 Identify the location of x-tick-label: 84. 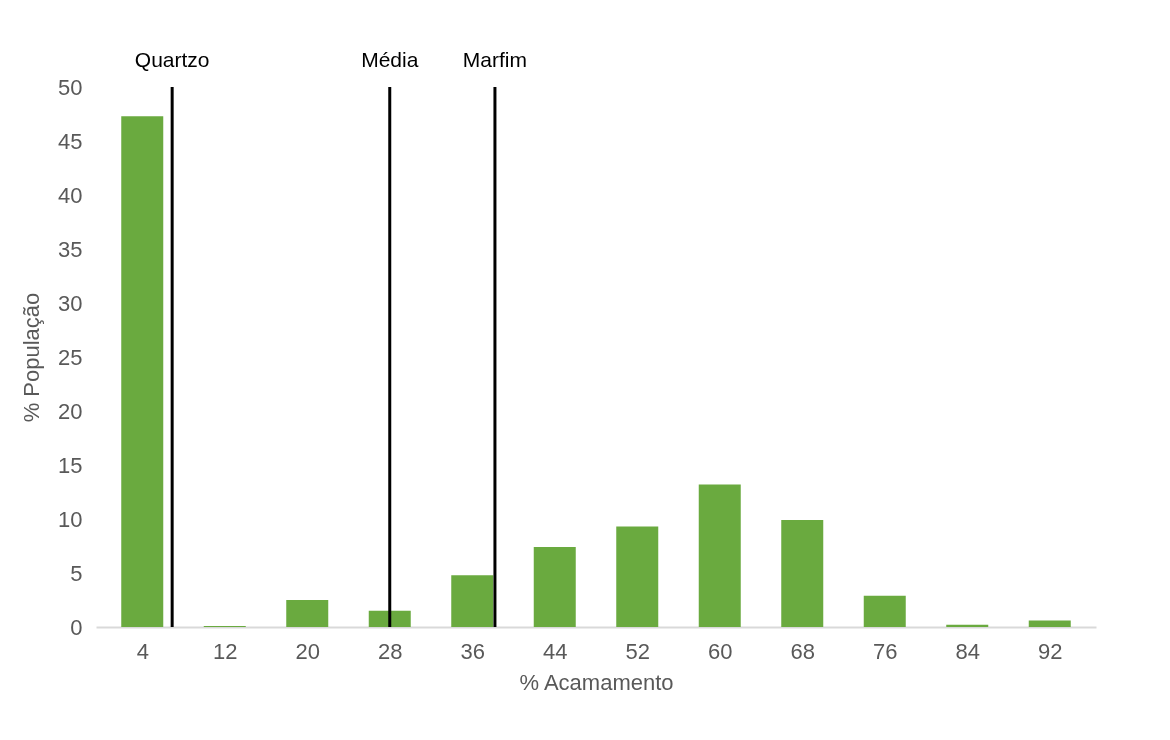
(967, 651).